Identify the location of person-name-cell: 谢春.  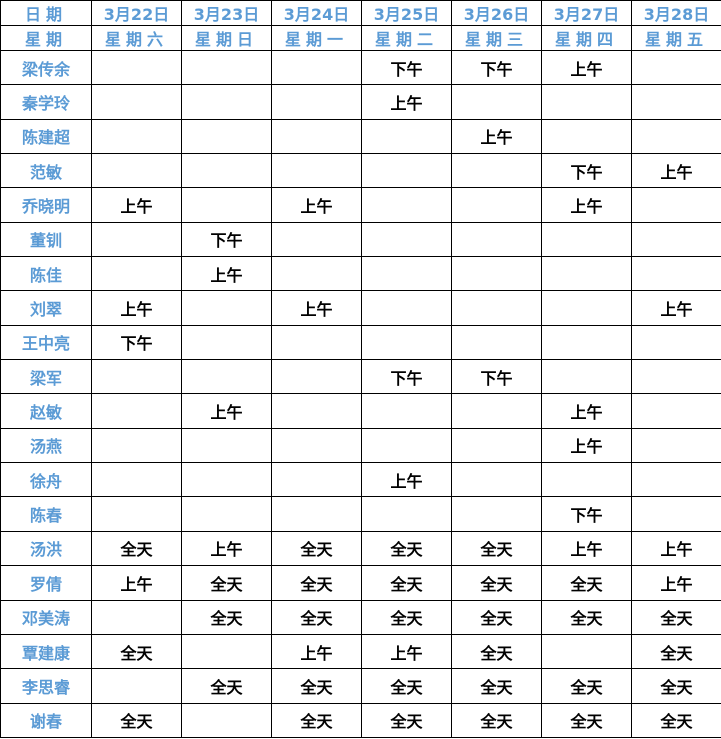
(46, 720).